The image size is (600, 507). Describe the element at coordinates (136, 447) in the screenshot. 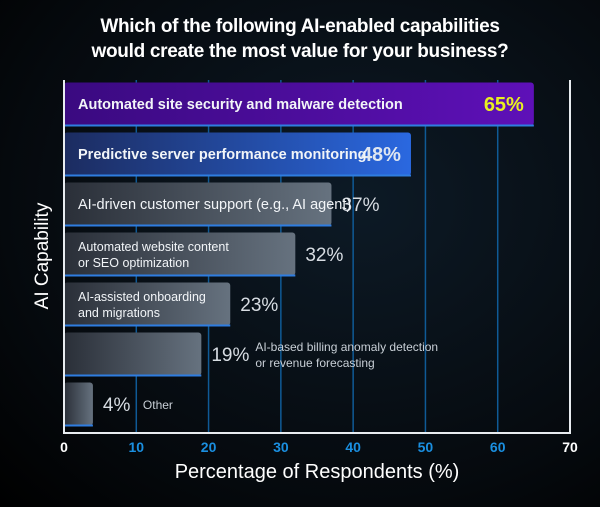

I see `x-tick-label: 10` at that location.